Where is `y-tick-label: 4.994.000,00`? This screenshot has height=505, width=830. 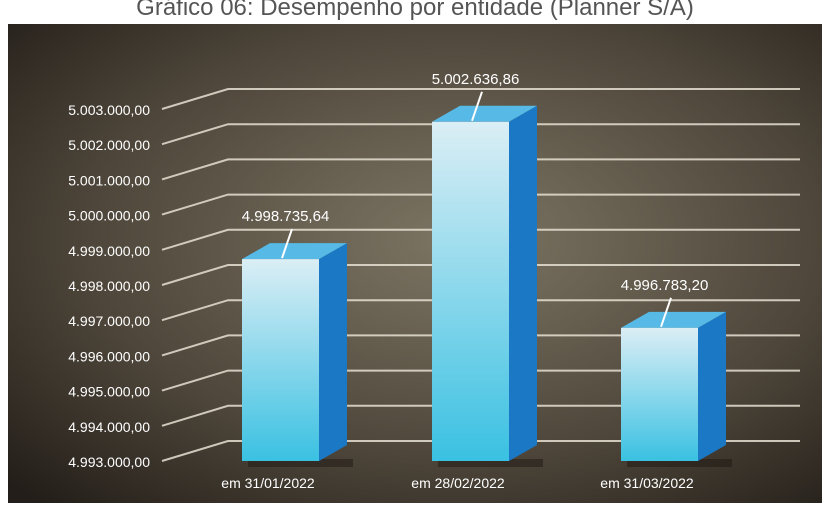
y-tick-label: 4.994.000,00 is located at coordinates (109, 427).